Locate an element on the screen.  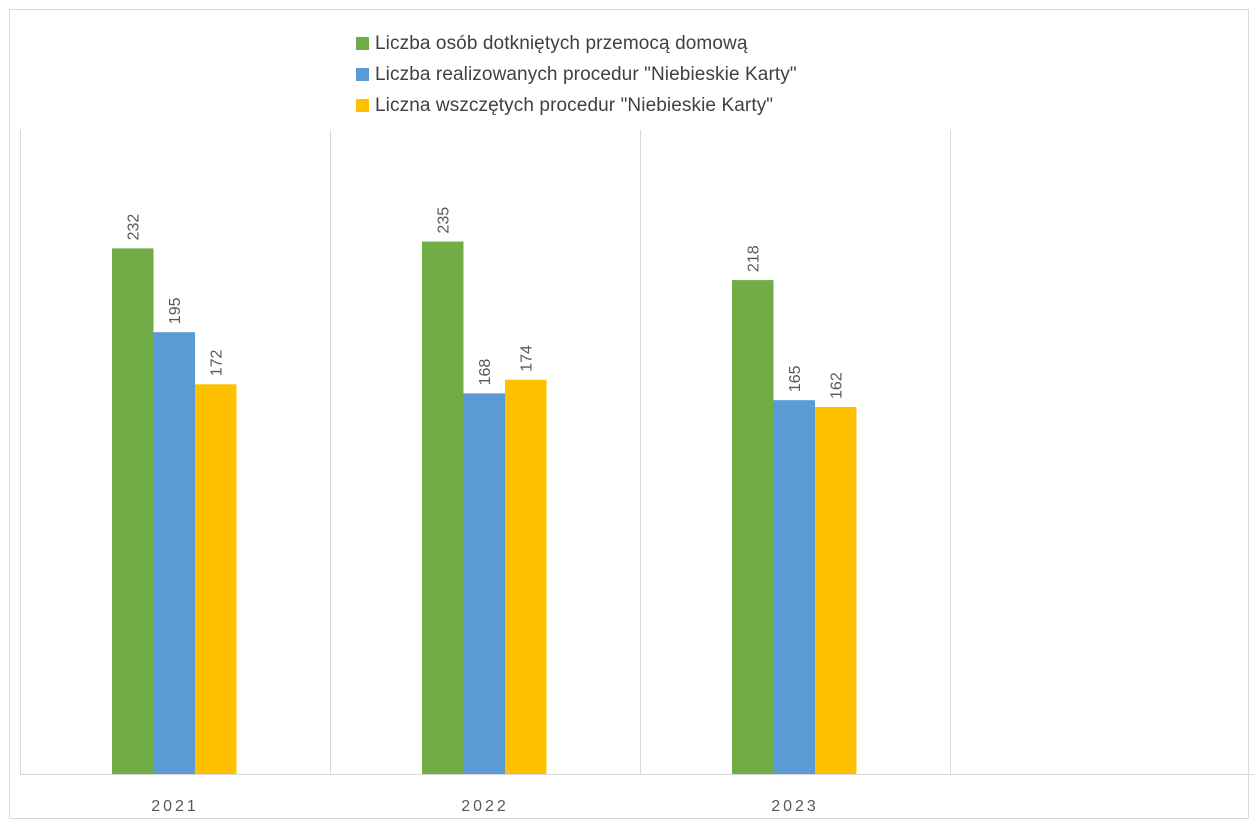
data-label-2021-series-3: 172 is located at coordinates (217, 363).